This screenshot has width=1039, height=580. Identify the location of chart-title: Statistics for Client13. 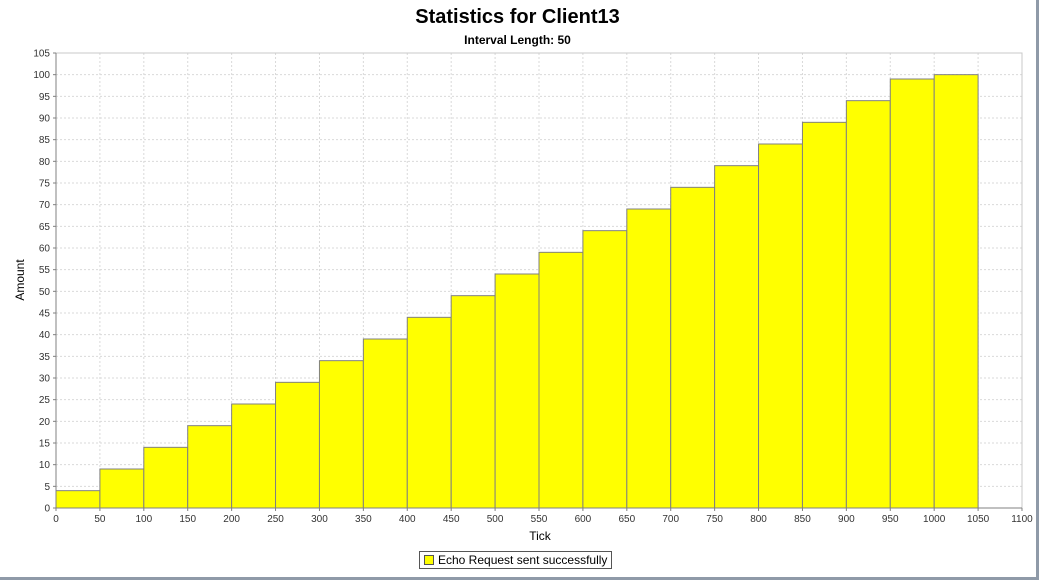
(517, 17).